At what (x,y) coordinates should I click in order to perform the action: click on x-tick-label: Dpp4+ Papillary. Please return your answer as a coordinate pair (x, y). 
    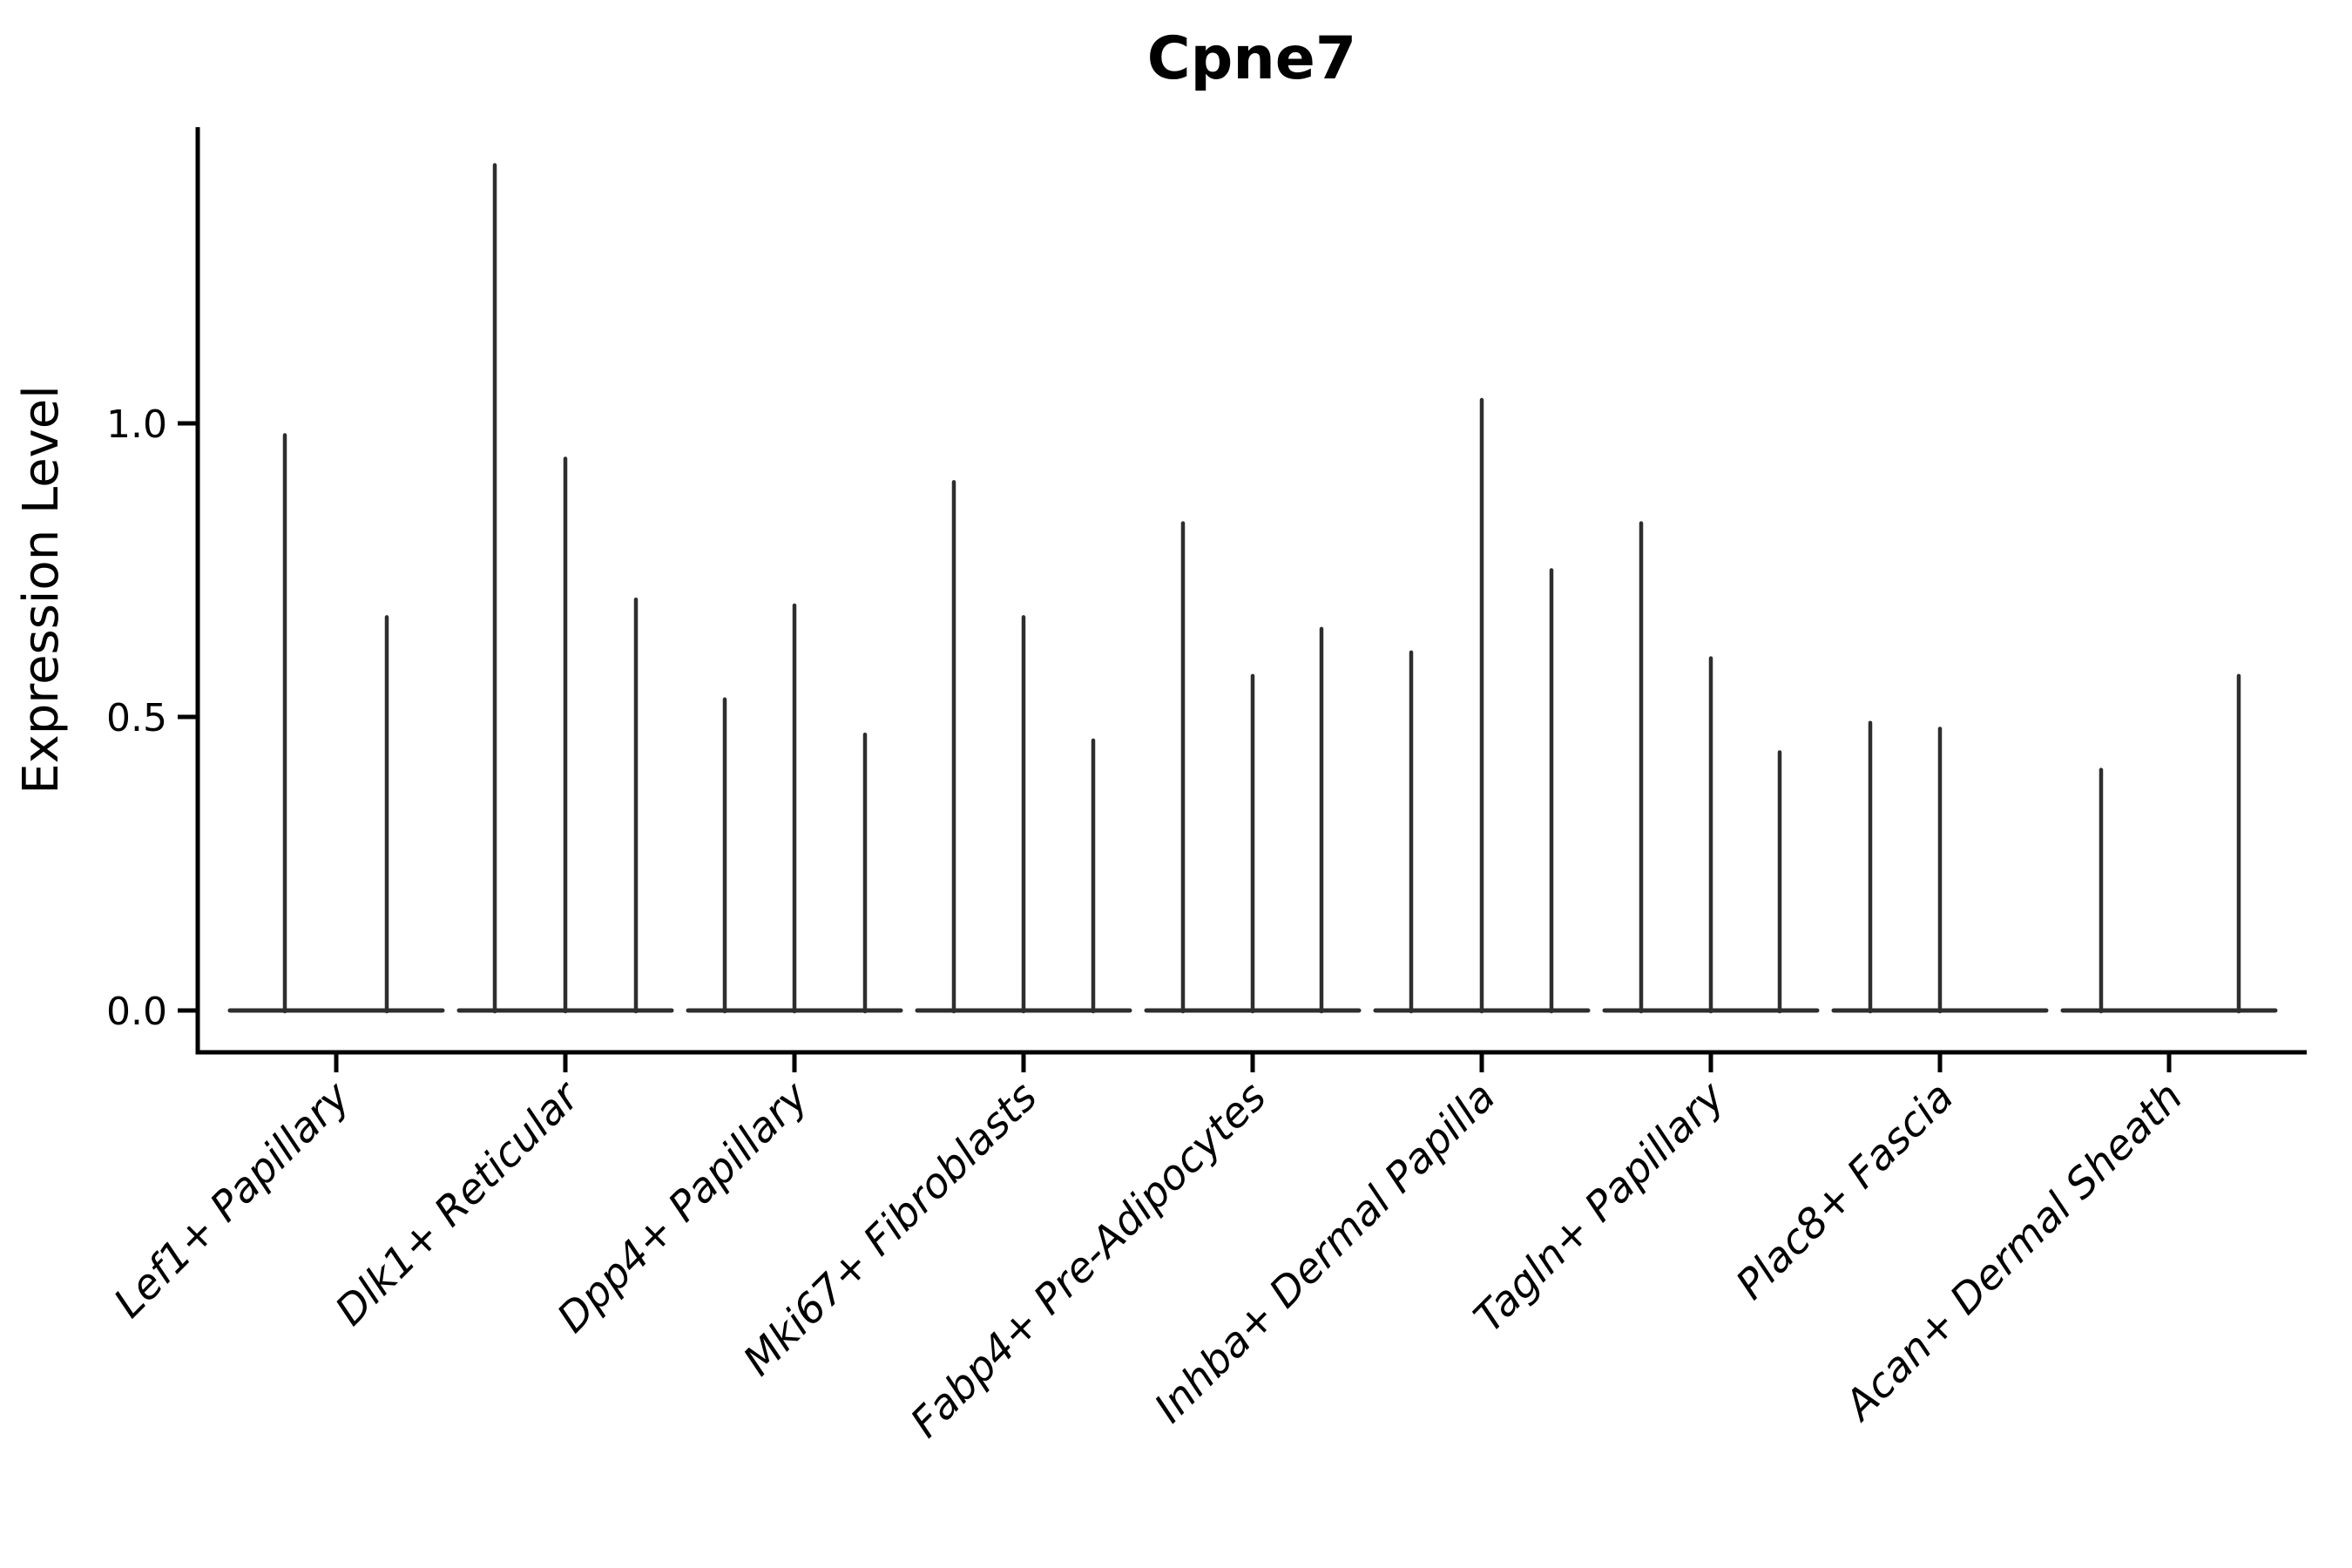
    Looking at the image, I should click on (683, 1207).